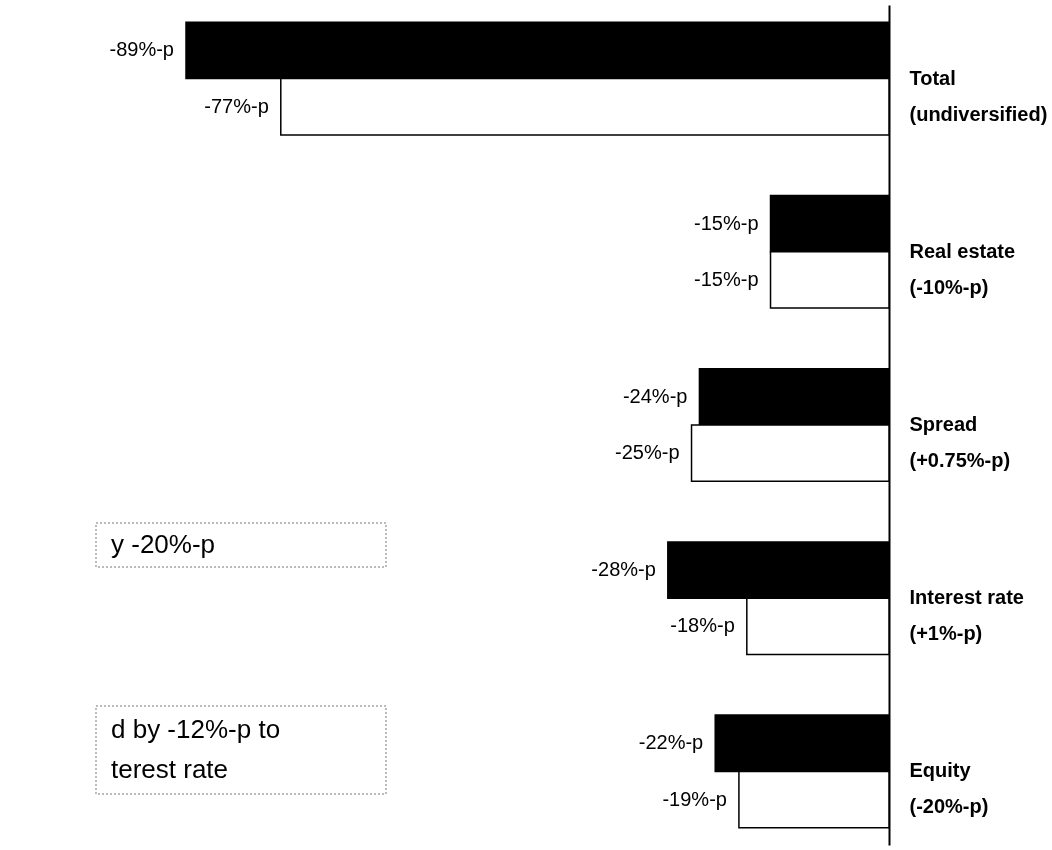  I want to click on y-tick-label: Spread (+0.75%-p), so click(960, 442).